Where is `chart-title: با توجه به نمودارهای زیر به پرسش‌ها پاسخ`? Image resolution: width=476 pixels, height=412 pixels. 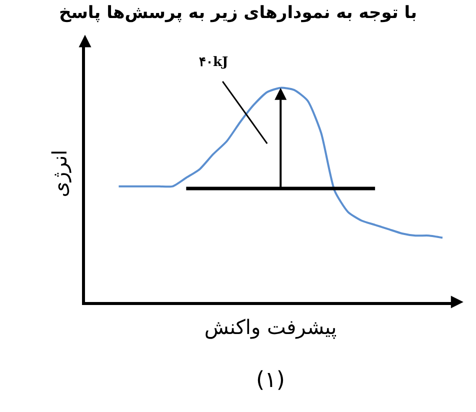 chart-title: با توجه به نمودارهای زیر به پرسش‌ها پاسخ is located at coordinates (238, 13).